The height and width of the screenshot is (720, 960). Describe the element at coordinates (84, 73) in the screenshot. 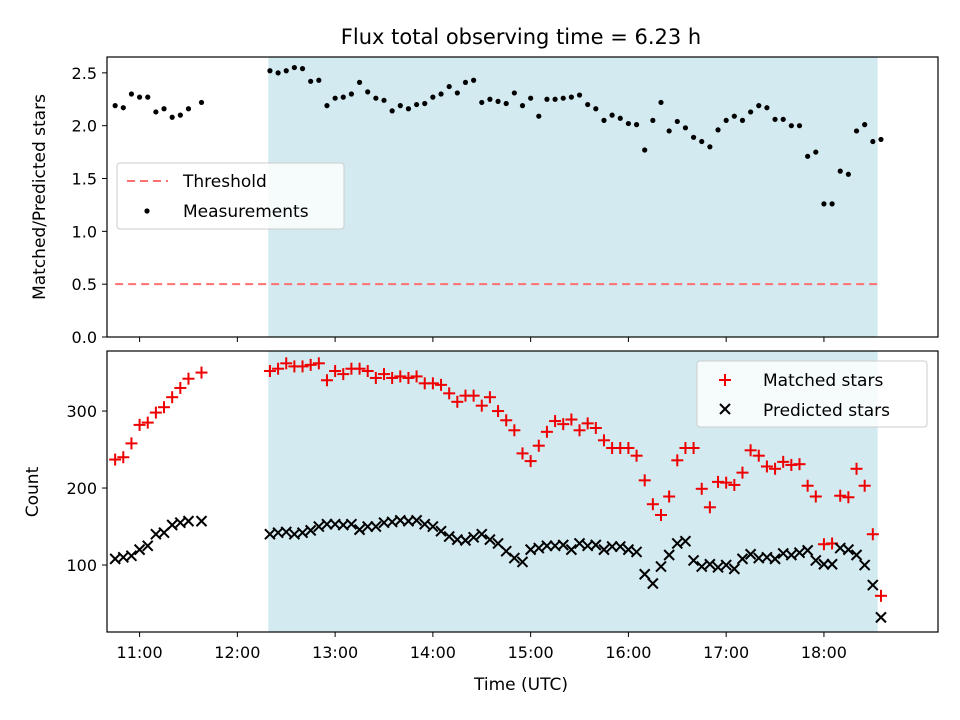

I see `ratio-y-tick-label: 2.5` at that location.